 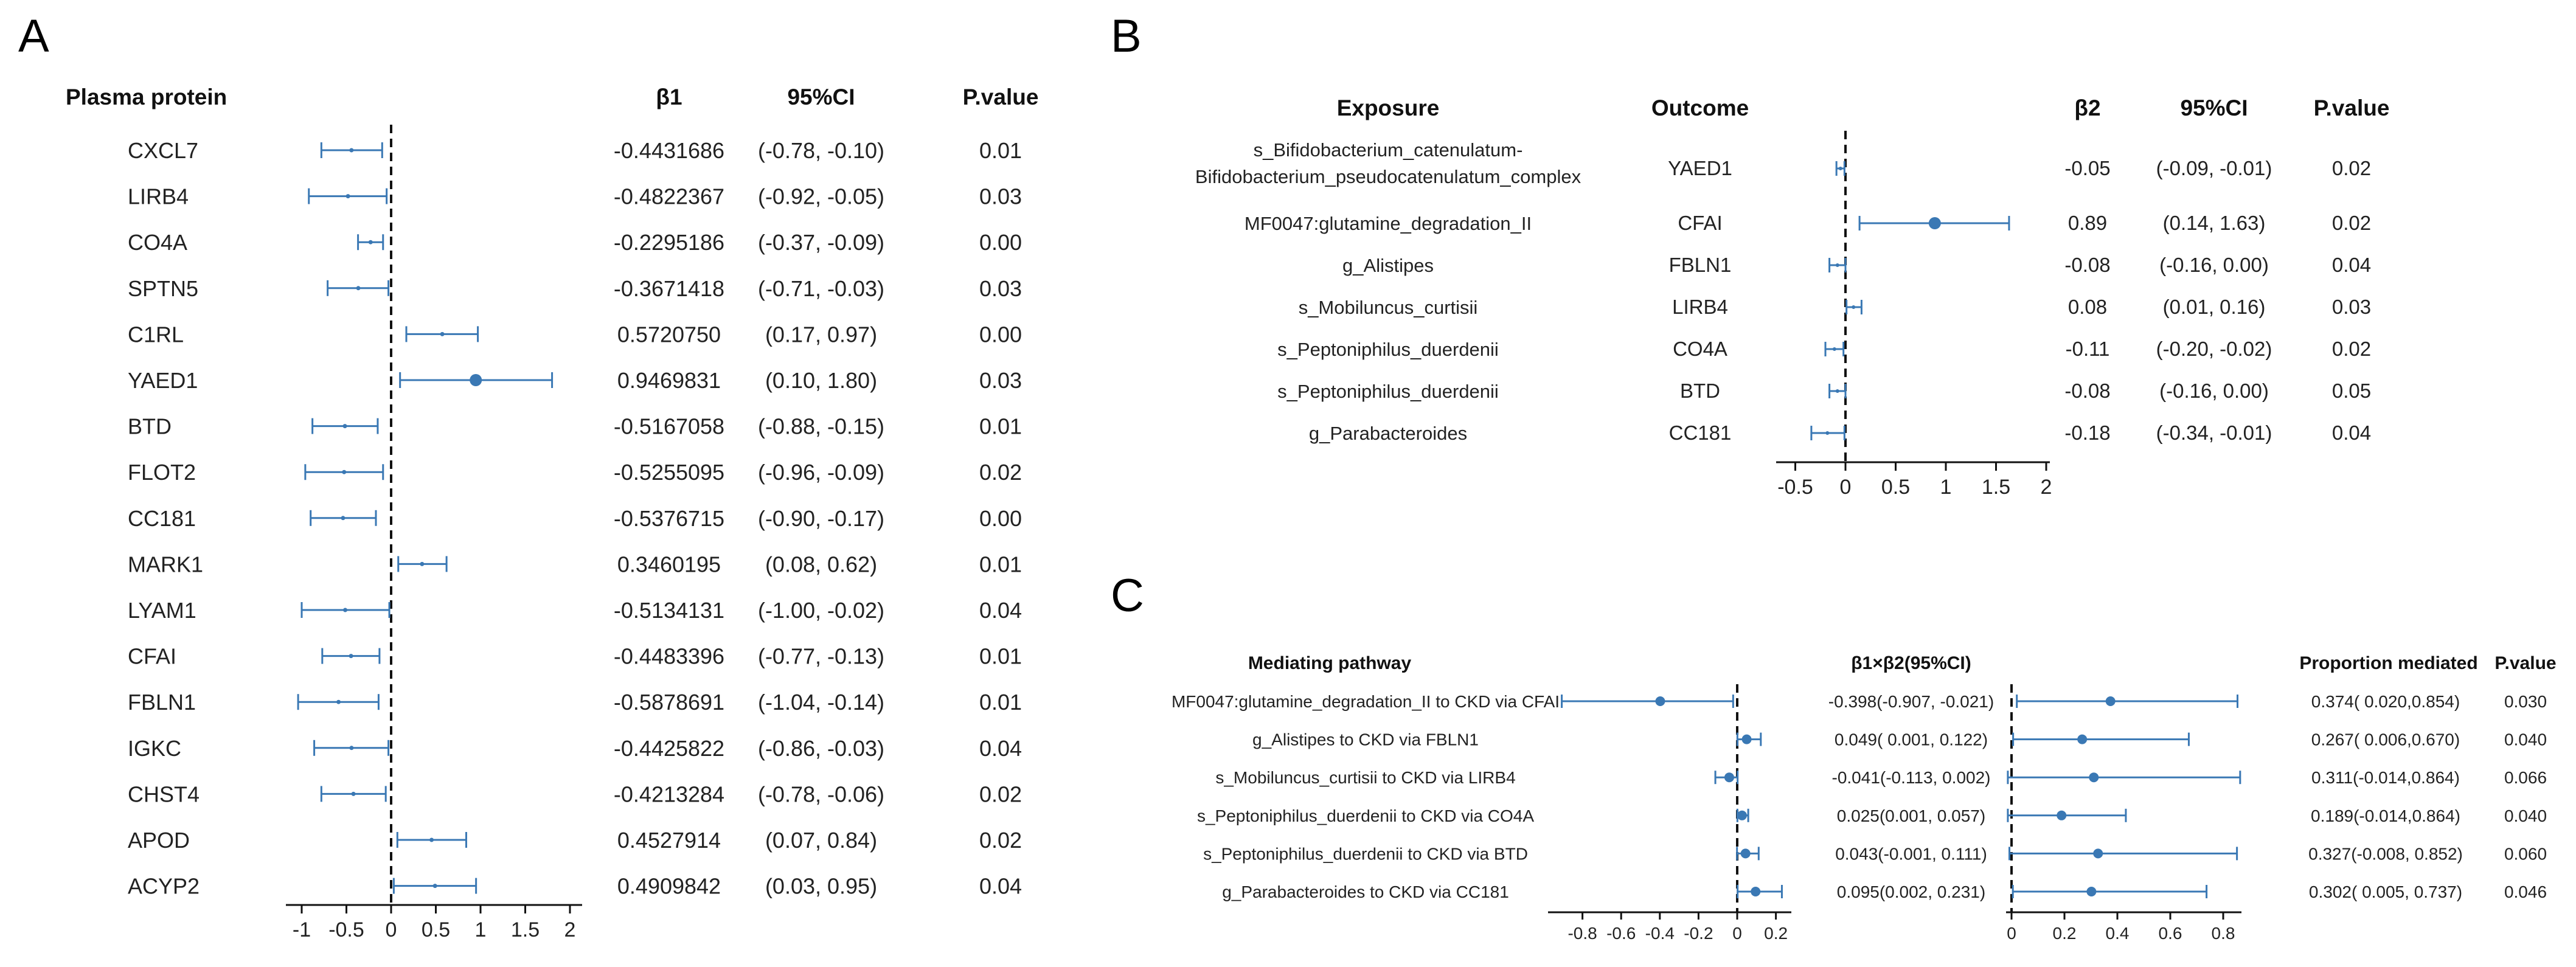 I want to click on panel-c-effect-value: -0.398(-0.907, -0.021), so click(x=1911, y=701).